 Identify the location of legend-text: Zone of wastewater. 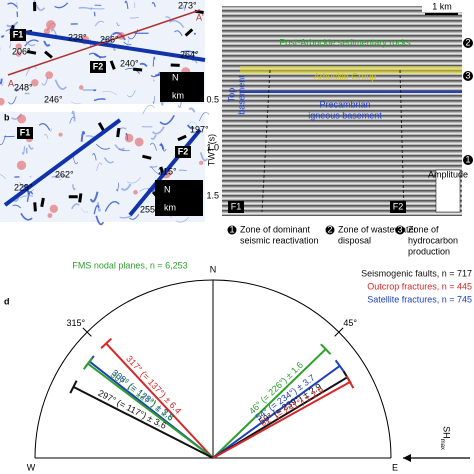
(377, 229).